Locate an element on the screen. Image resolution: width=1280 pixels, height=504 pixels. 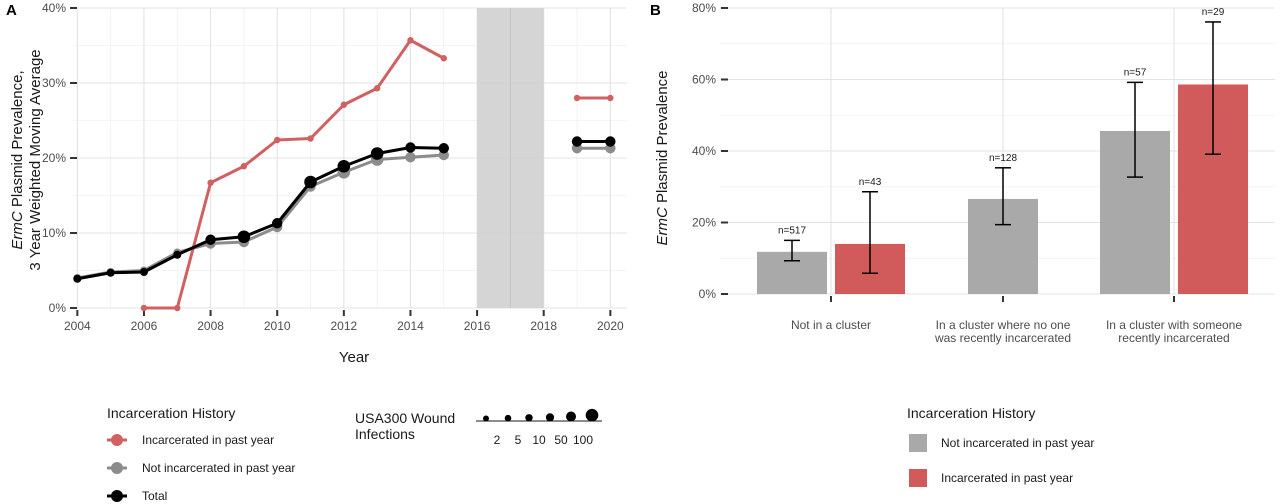
size-legend-label-100: 100 is located at coordinates (583, 440).